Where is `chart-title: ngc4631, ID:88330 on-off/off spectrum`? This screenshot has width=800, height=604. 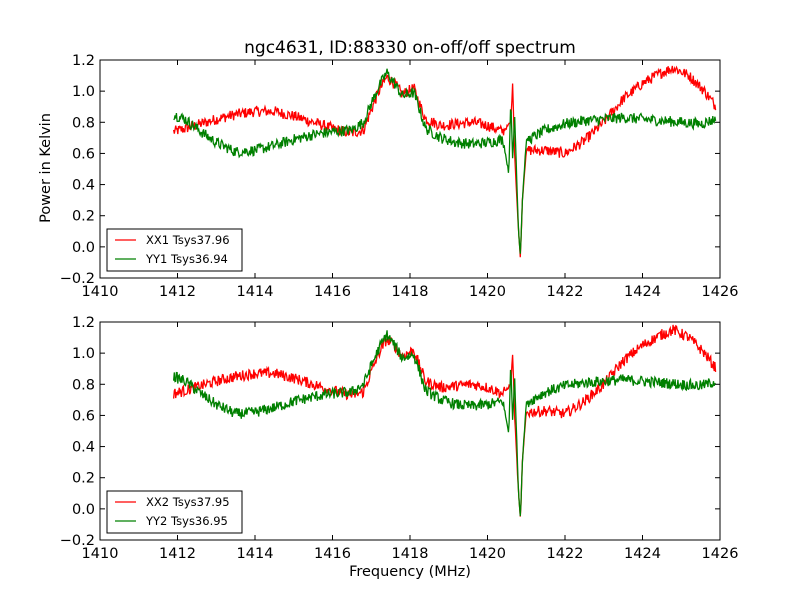
chart-title: ngc4631, ID:88330 on-off/off spectrum is located at coordinates (410, 48).